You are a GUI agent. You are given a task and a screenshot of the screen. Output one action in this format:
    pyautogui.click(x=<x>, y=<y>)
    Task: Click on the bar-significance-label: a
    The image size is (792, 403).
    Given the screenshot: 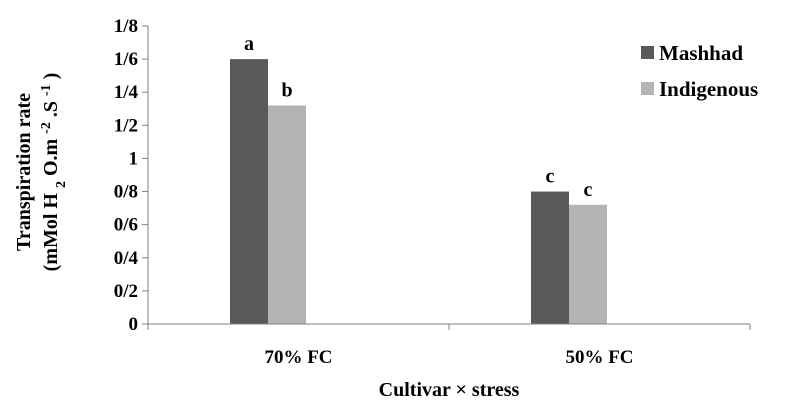 What is the action you would take?
    pyautogui.click(x=249, y=44)
    